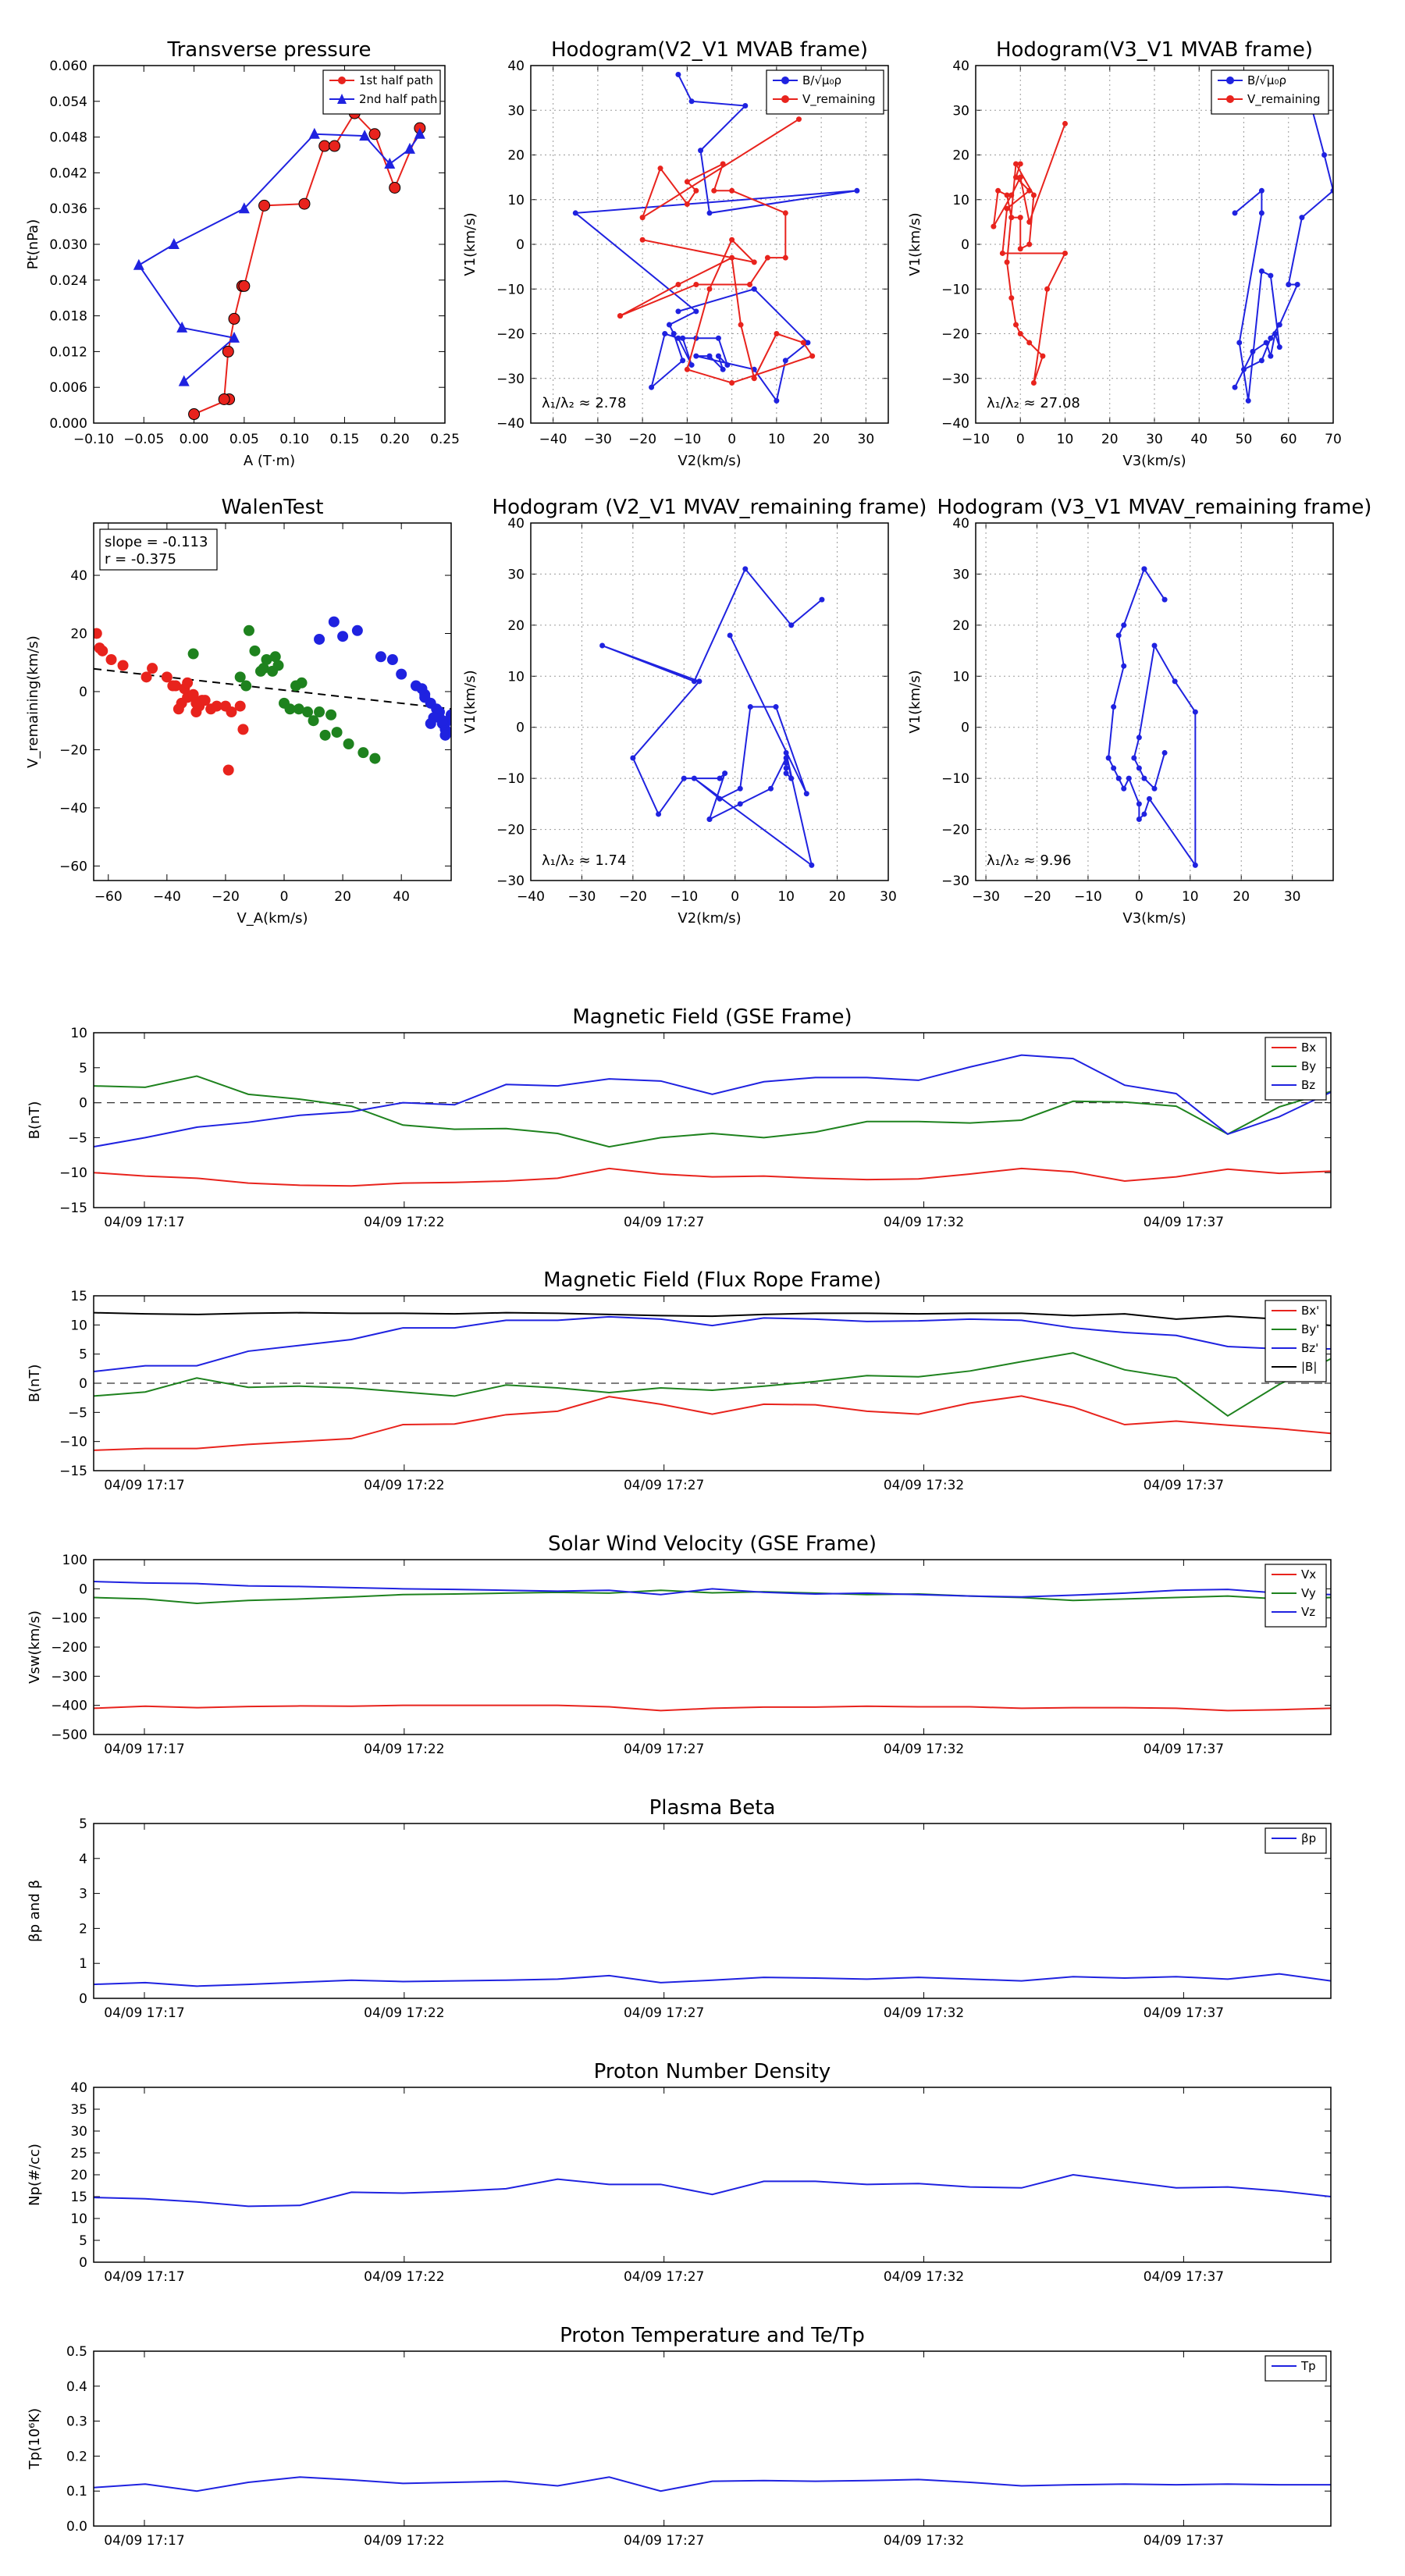  Describe the element at coordinates (1154, 439) in the screenshot. I see `x-tick-label: 30` at that location.